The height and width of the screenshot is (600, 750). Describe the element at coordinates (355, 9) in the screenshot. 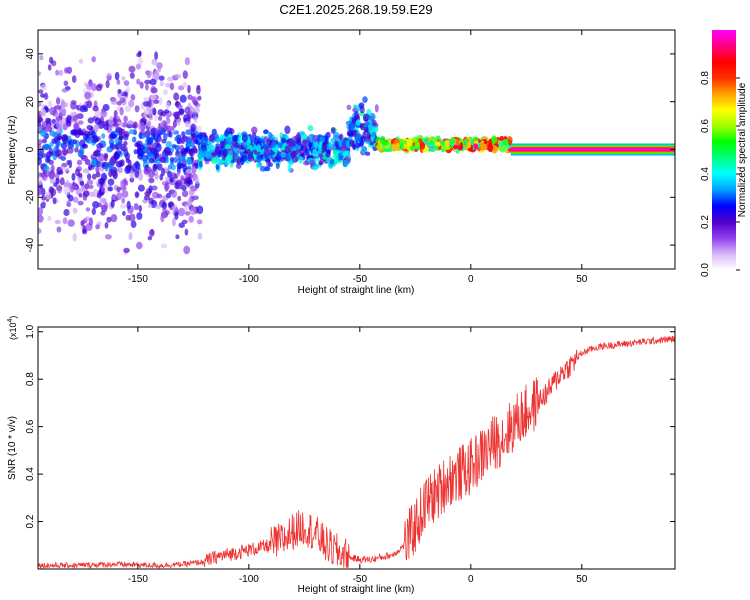

I see `chart-title: C2E1.2025.268.19.59.E29` at that location.